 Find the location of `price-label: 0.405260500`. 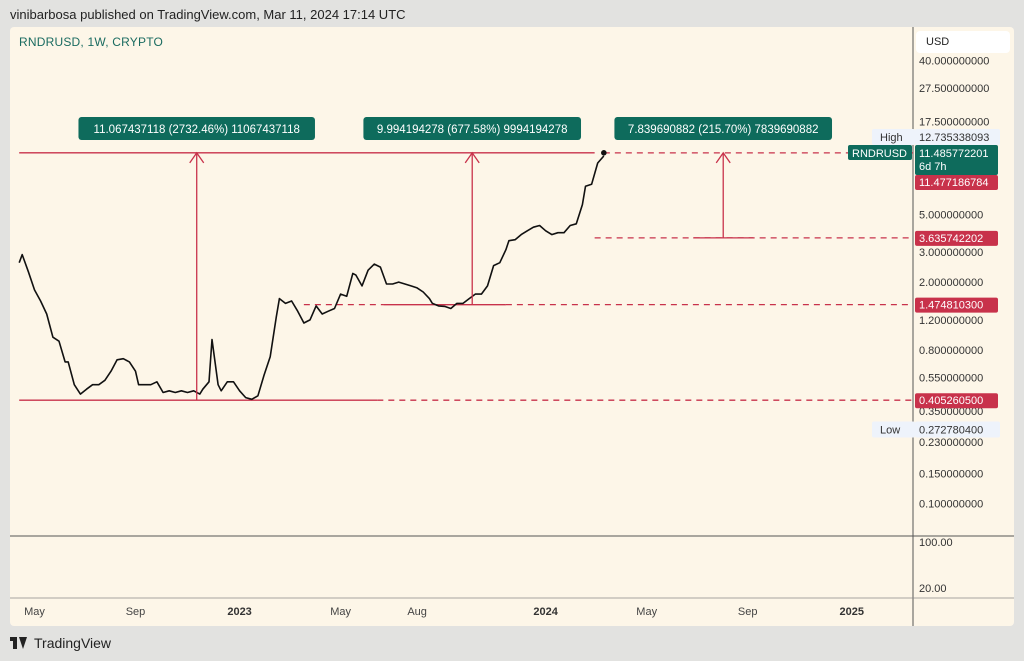

price-label: 0.405260500 is located at coordinates (956, 401).